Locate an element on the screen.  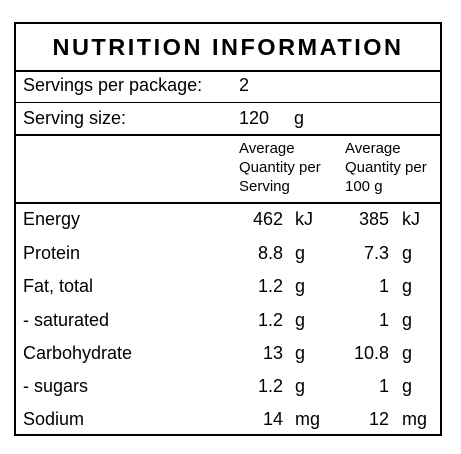
servings-value: 2 is located at coordinates (244, 85).